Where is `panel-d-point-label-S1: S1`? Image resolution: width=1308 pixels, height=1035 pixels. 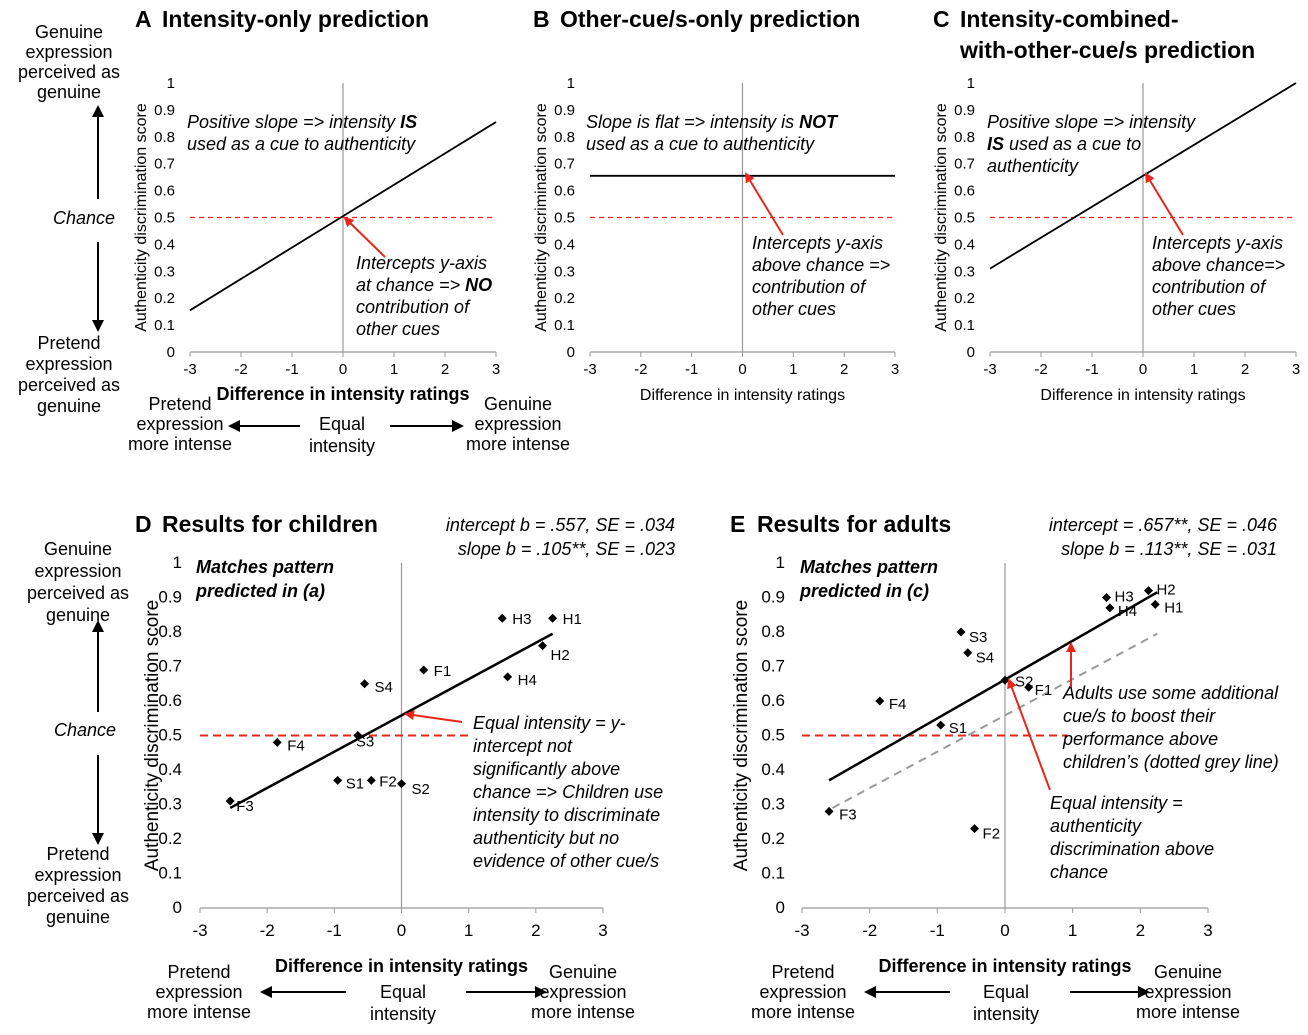
panel-d-point-label-S1: S1 is located at coordinates (355, 783).